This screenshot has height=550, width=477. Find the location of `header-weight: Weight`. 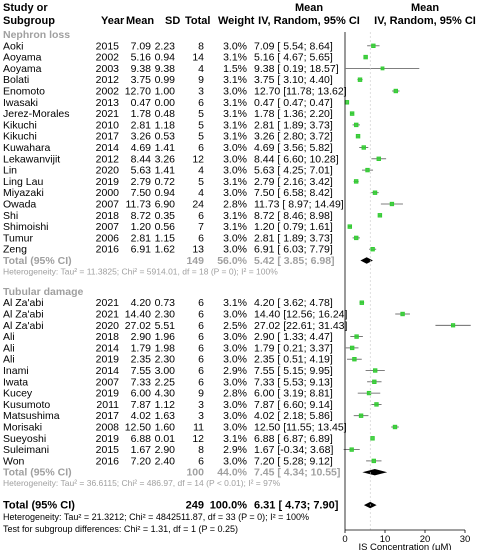

header-weight: Weight is located at coordinates (236, 21).